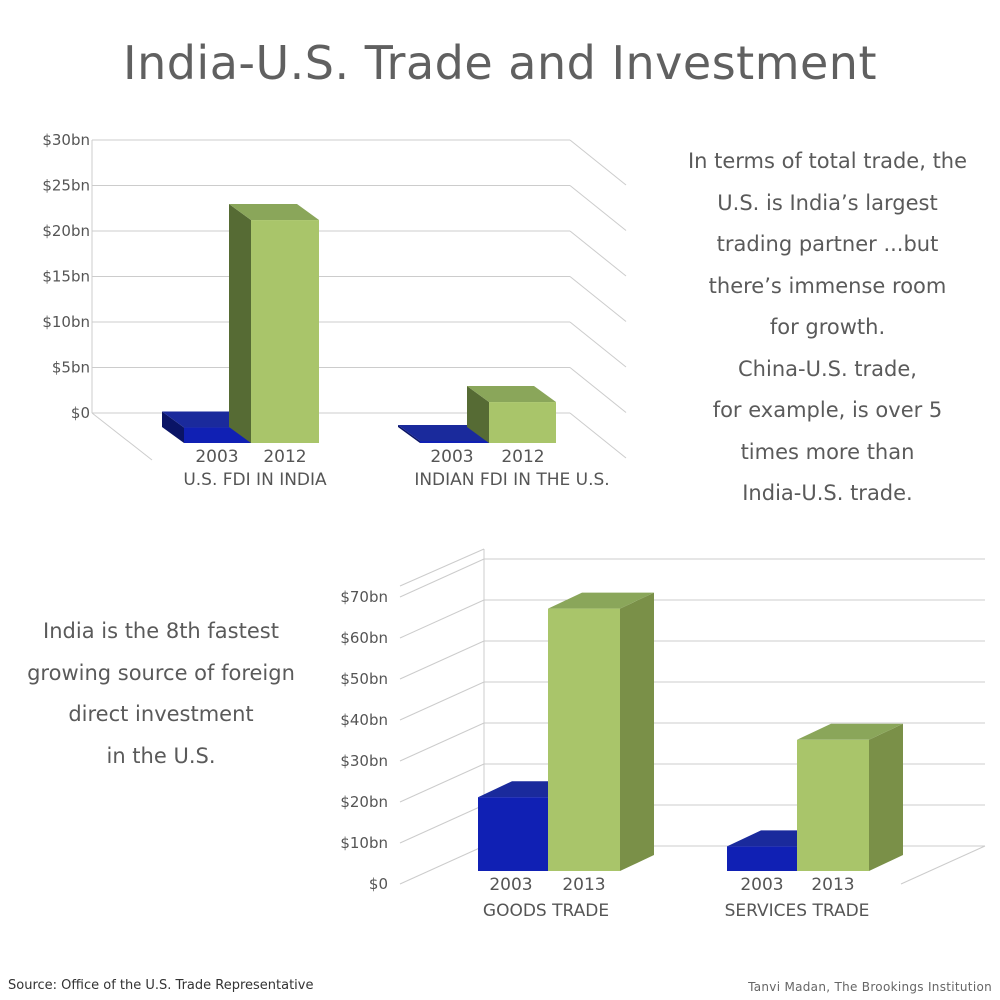  What do you see at coordinates (500, 63) in the screenshot?
I see `page-title: India-U.S. Trade and Investment` at bounding box center [500, 63].